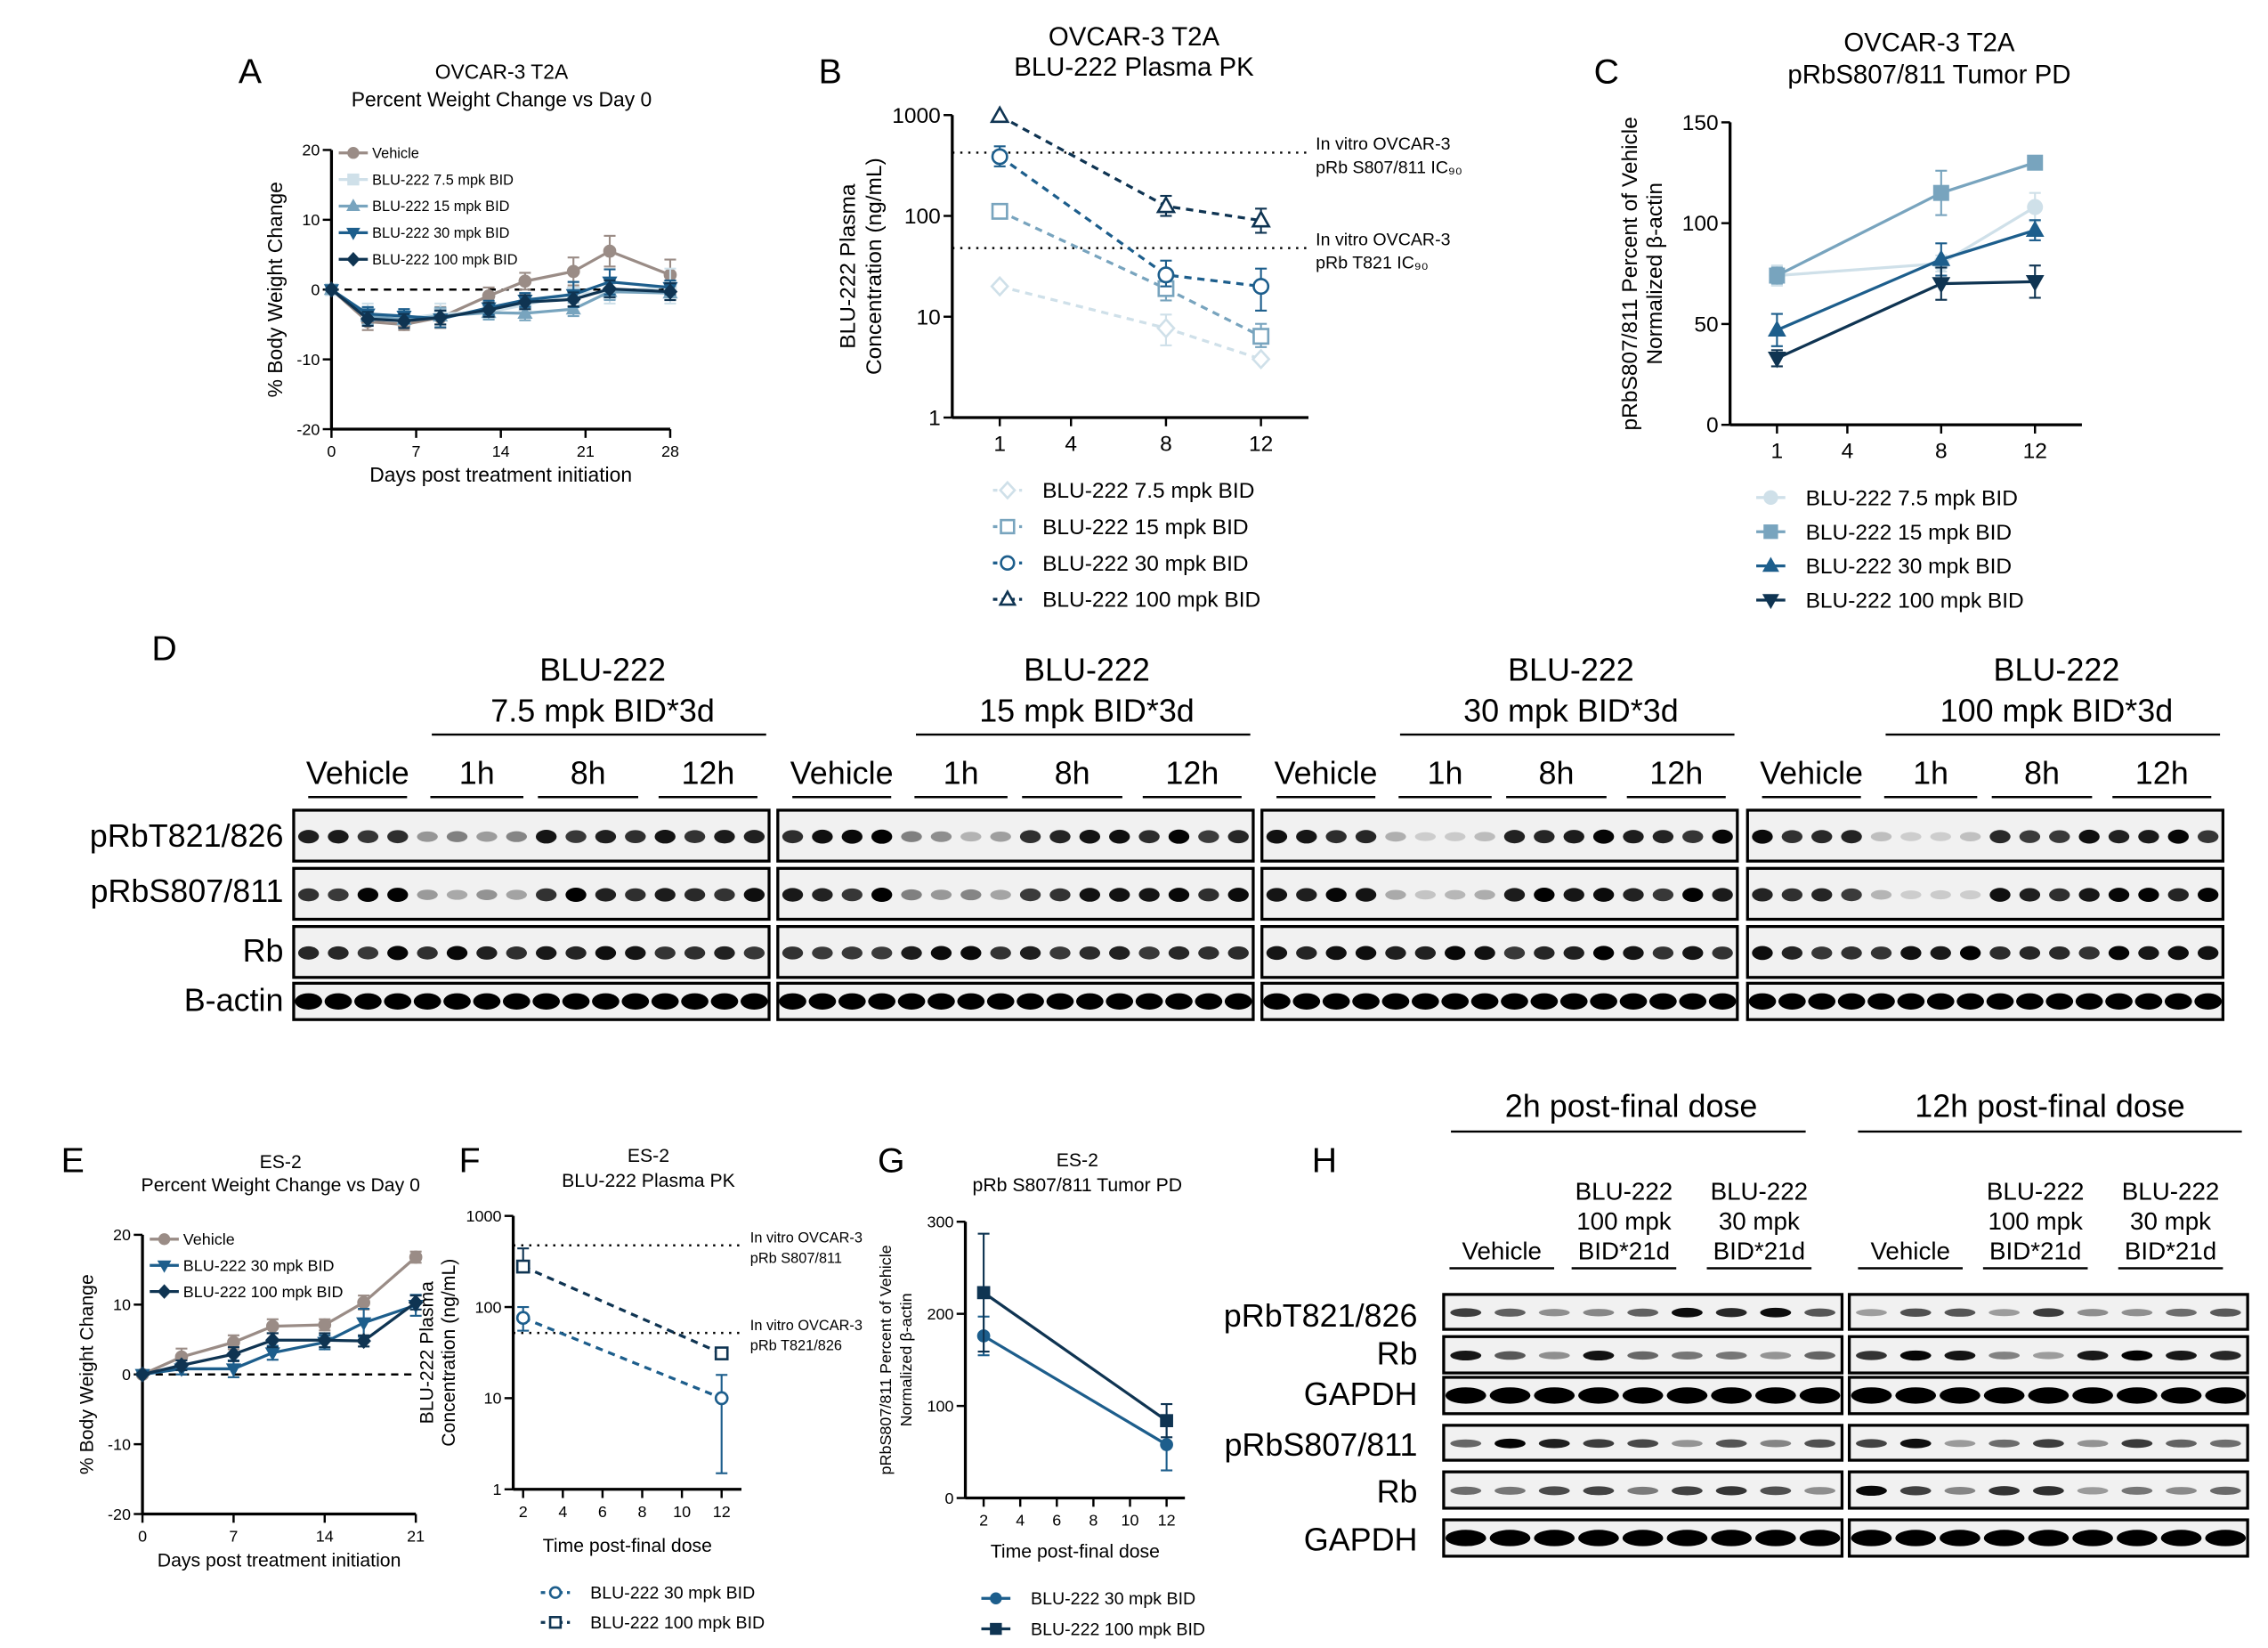 Image resolution: width=2268 pixels, height=1648 pixels. What do you see at coordinates (1909, 533) in the screenshot?
I see `legend-label: BLU-222 15 mpk BID` at bounding box center [1909, 533].